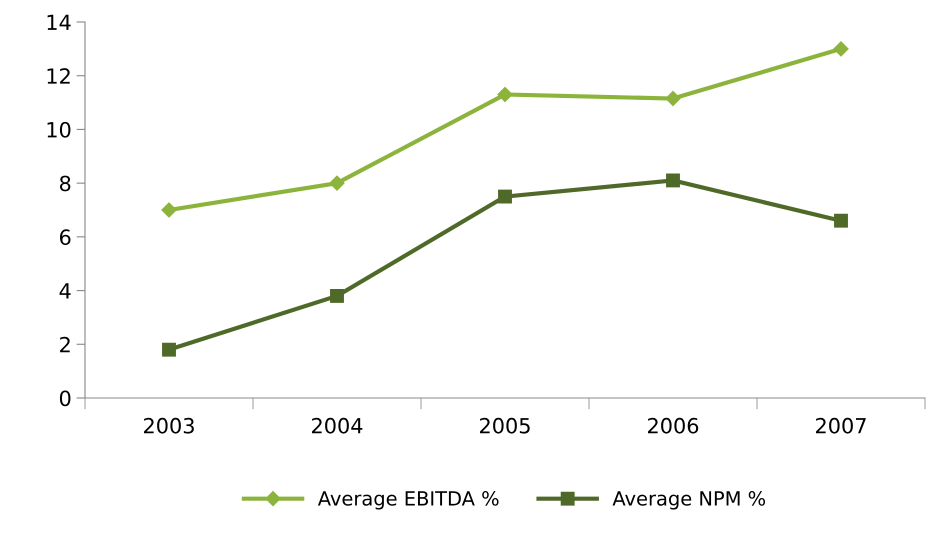  What do you see at coordinates (65, 184) in the screenshot?
I see `y-tick-label: 8` at bounding box center [65, 184].